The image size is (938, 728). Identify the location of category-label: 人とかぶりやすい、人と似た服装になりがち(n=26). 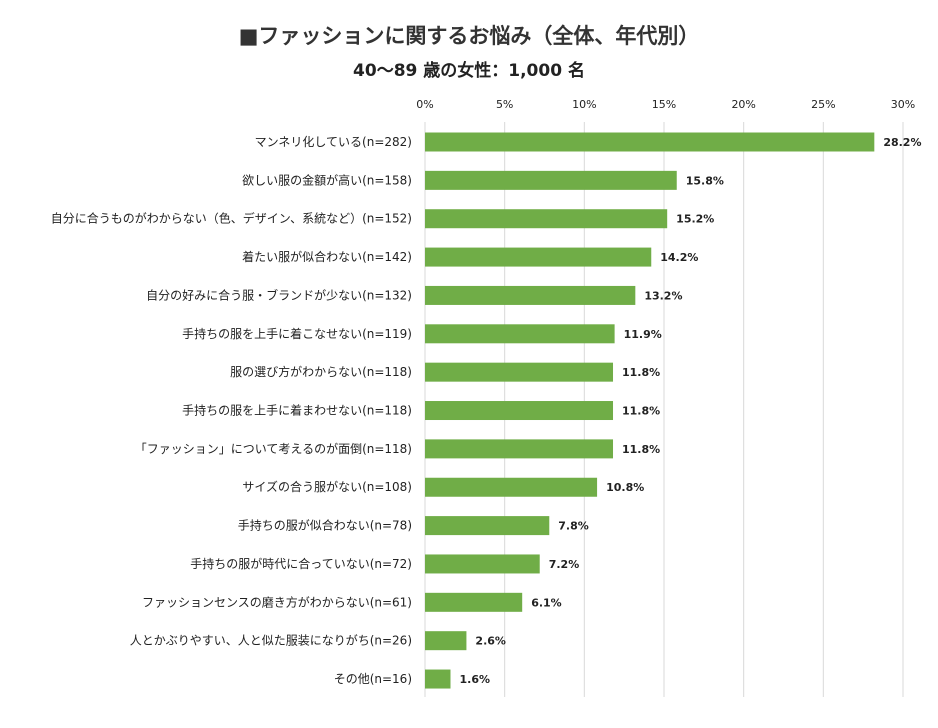
(271, 640).